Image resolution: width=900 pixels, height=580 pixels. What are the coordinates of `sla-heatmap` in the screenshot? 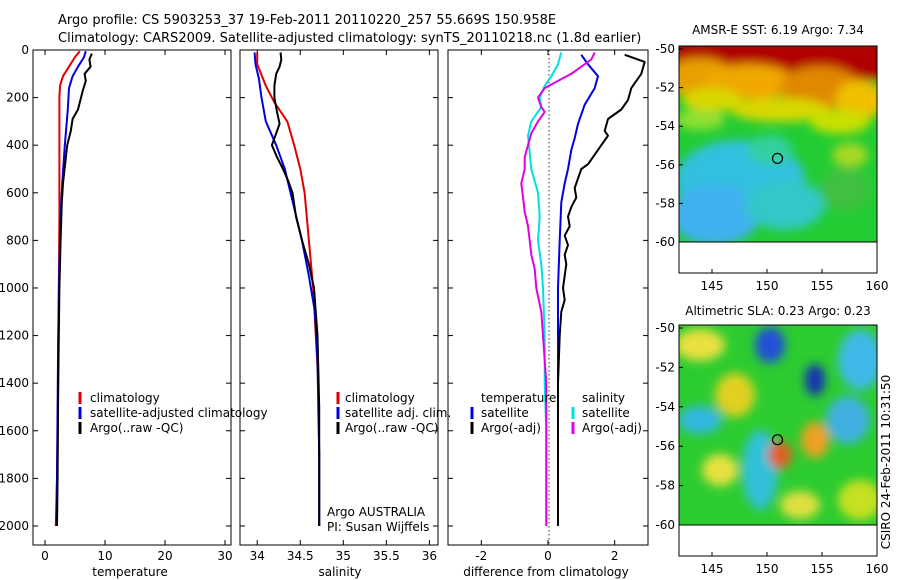 It's located at (778, 425).